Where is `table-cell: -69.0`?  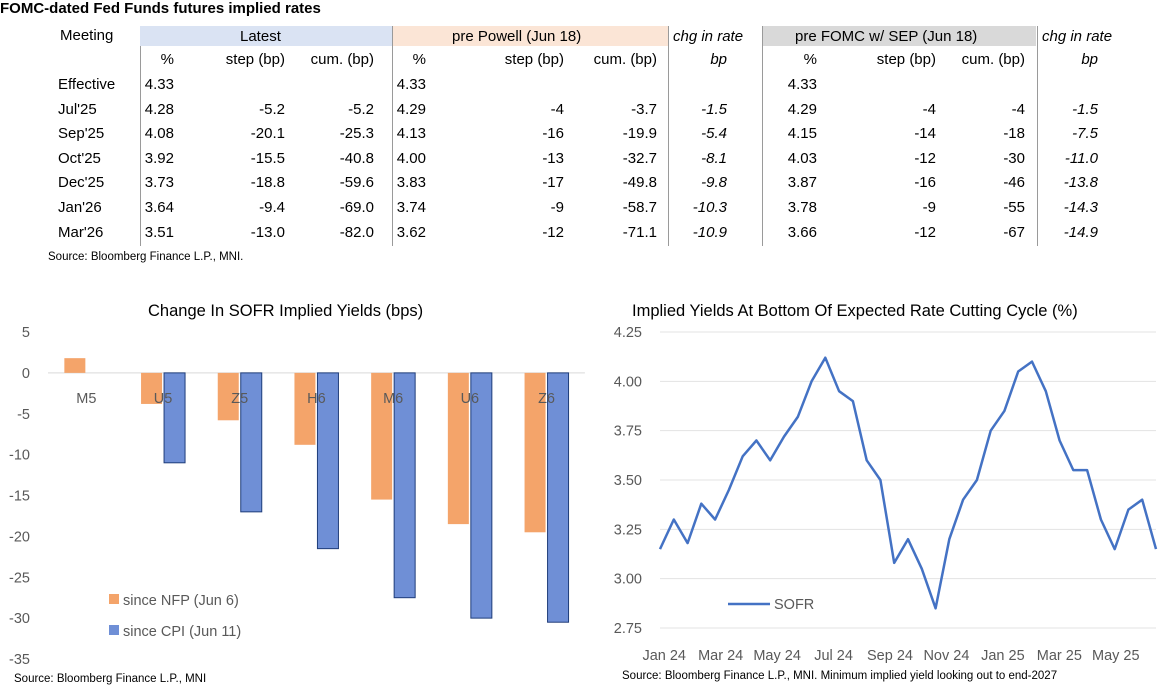
table-cell: -69.0 is located at coordinates (356, 207).